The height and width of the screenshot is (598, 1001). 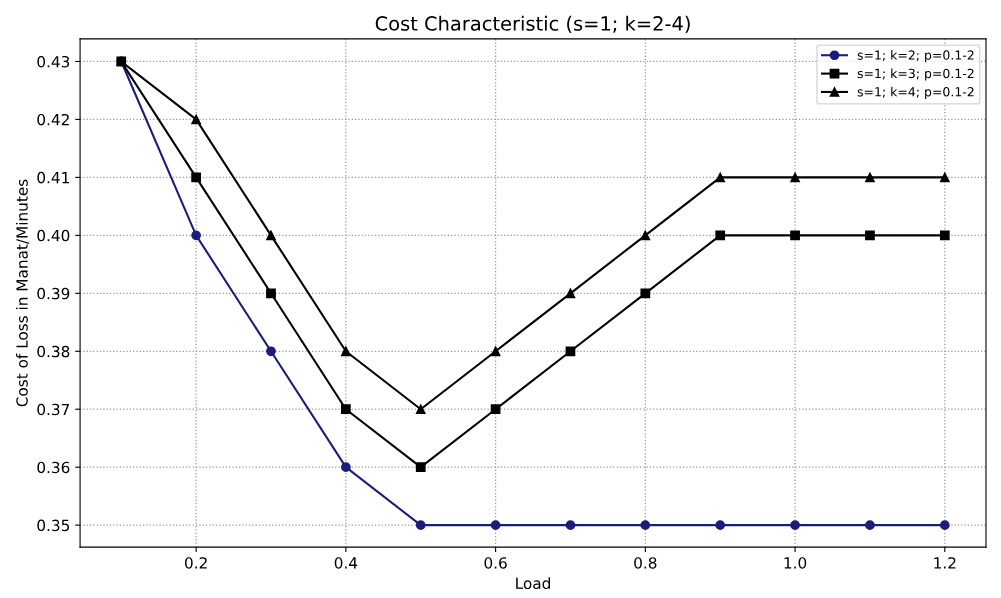 I want to click on x-tick-label: 0.6, so click(x=495, y=563).